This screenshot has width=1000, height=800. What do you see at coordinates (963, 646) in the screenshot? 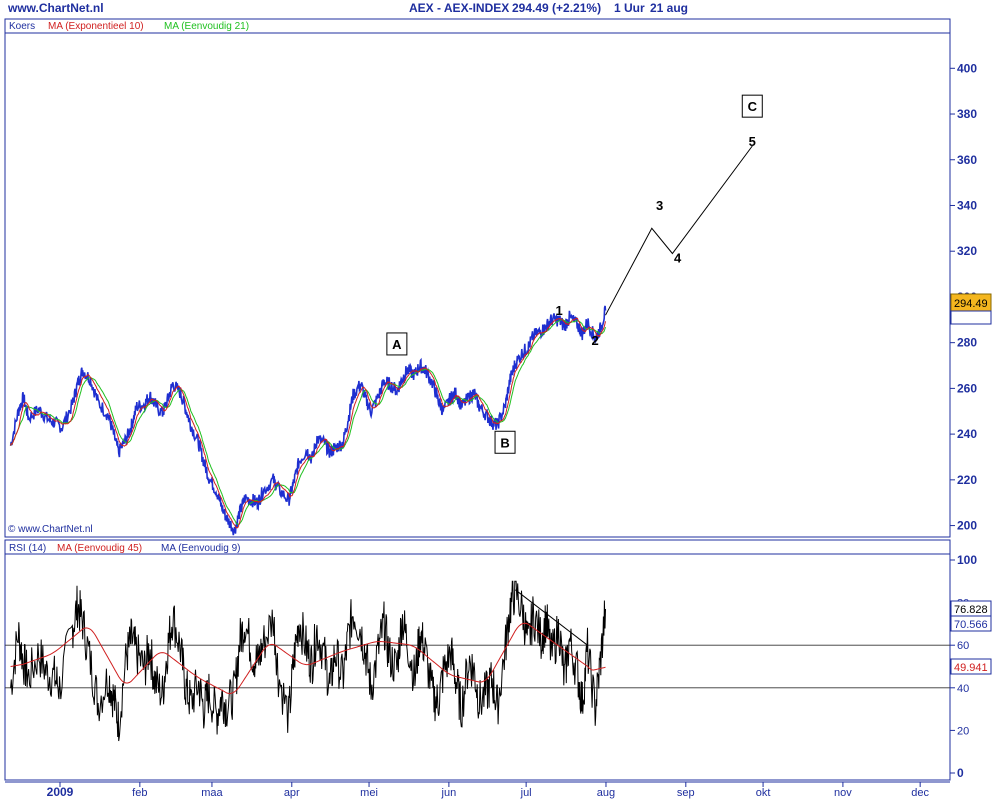
I see `rsi-y-tick-label: 60` at bounding box center [963, 646].